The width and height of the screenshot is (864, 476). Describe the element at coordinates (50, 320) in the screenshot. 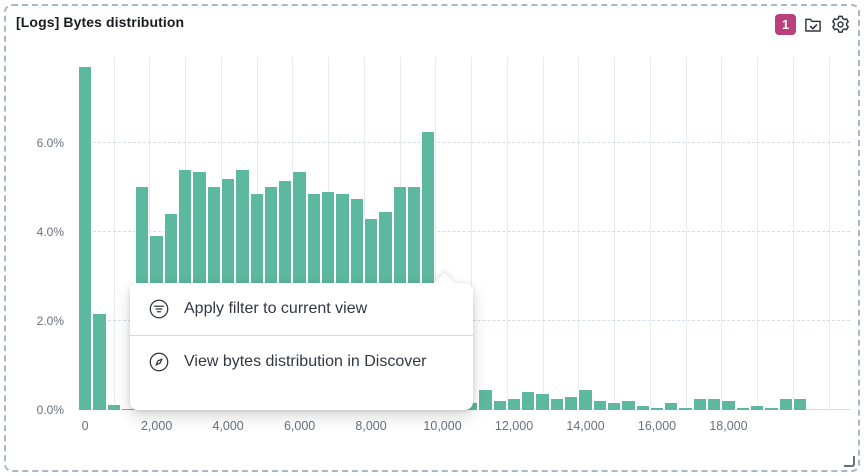

I see `y-axis-label: 2.0%` at that location.